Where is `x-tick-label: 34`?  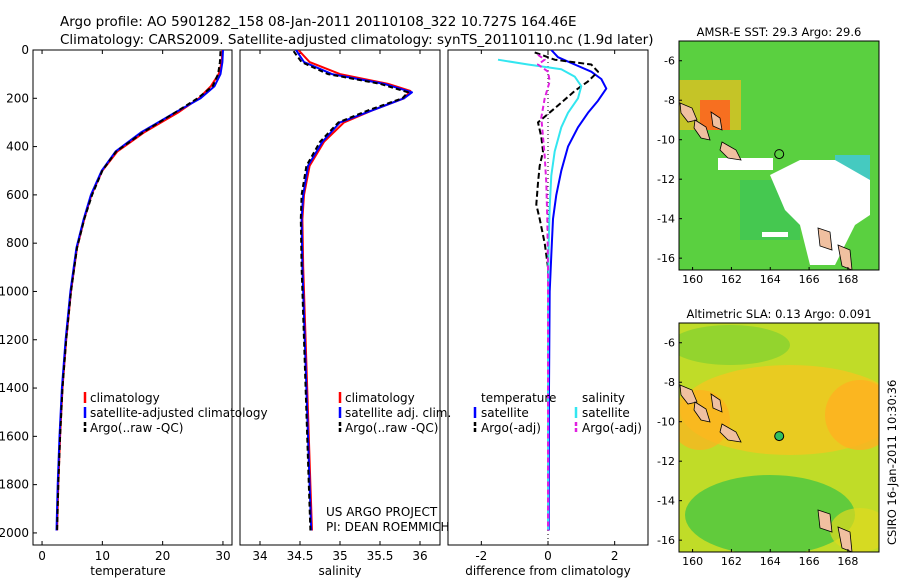 x-tick-label: 34 is located at coordinates (259, 556).